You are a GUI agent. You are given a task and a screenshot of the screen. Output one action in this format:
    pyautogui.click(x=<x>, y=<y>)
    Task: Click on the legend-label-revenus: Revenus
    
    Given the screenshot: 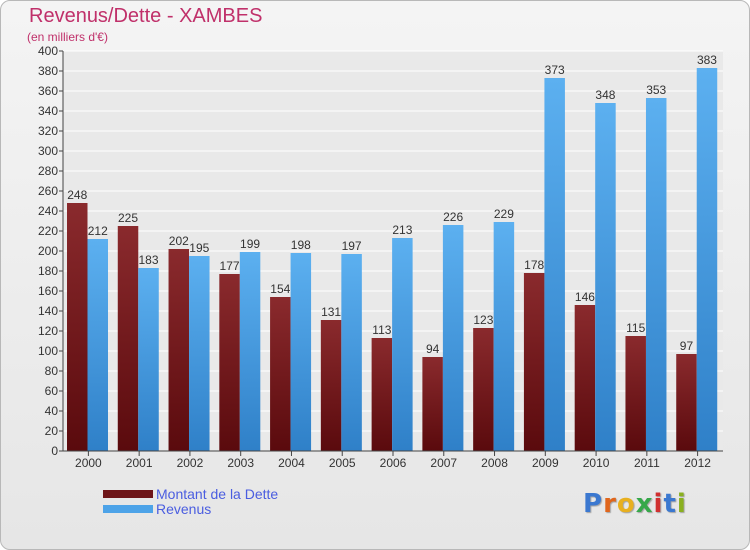 What is the action you would take?
    pyautogui.click(x=184, y=509)
    